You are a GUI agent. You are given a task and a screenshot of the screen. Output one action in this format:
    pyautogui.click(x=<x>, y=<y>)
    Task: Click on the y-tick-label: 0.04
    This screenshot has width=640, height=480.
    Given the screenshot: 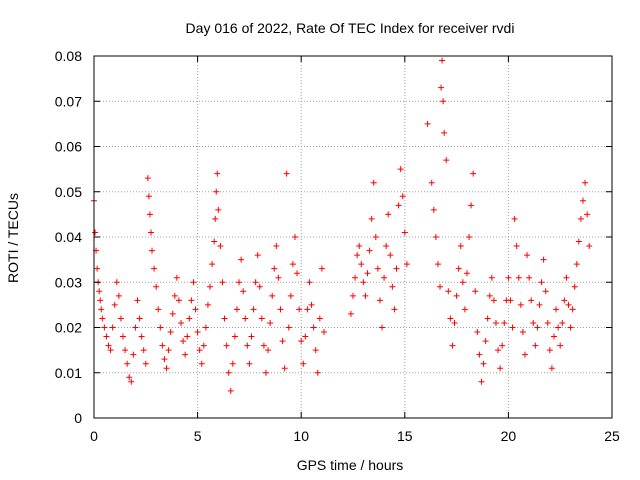 What is the action you would take?
    pyautogui.click(x=68, y=237)
    